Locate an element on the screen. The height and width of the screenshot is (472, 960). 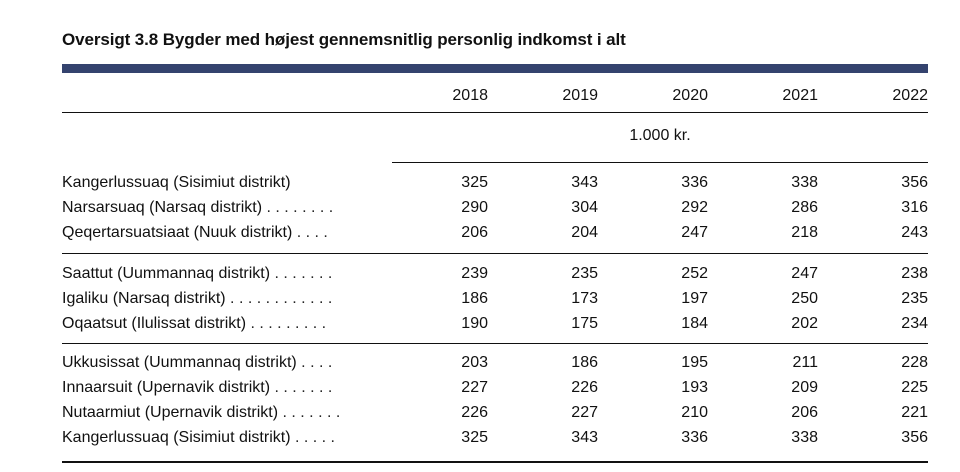
header-divider is located at coordinates (495, 112).